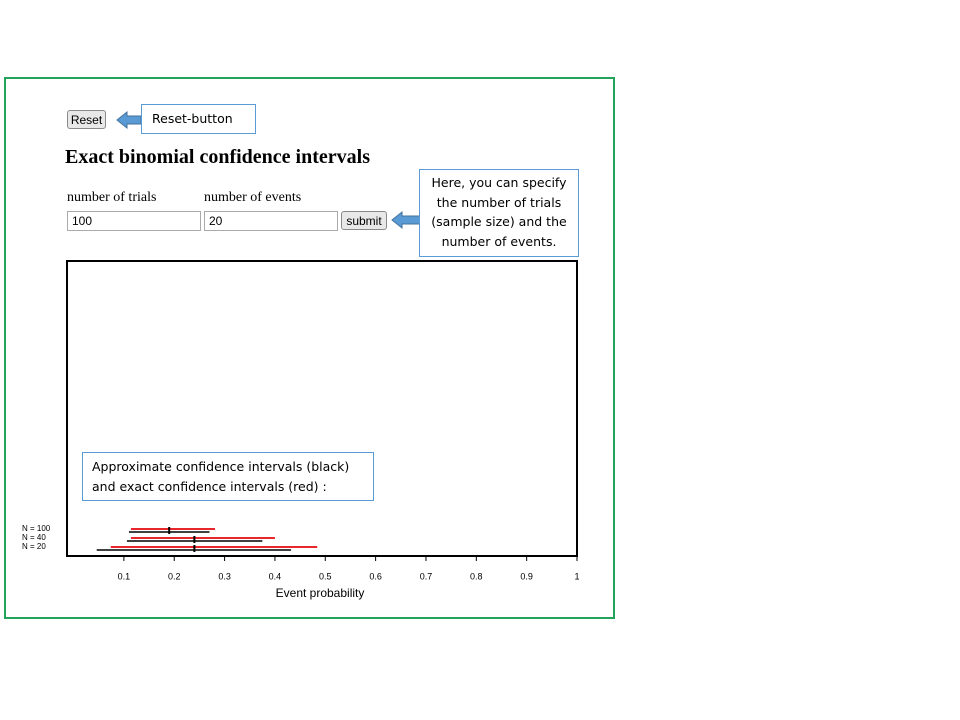 This screenshot has width=960, height=720. I want to click on x-tick-label: 1, so click(576, 576).